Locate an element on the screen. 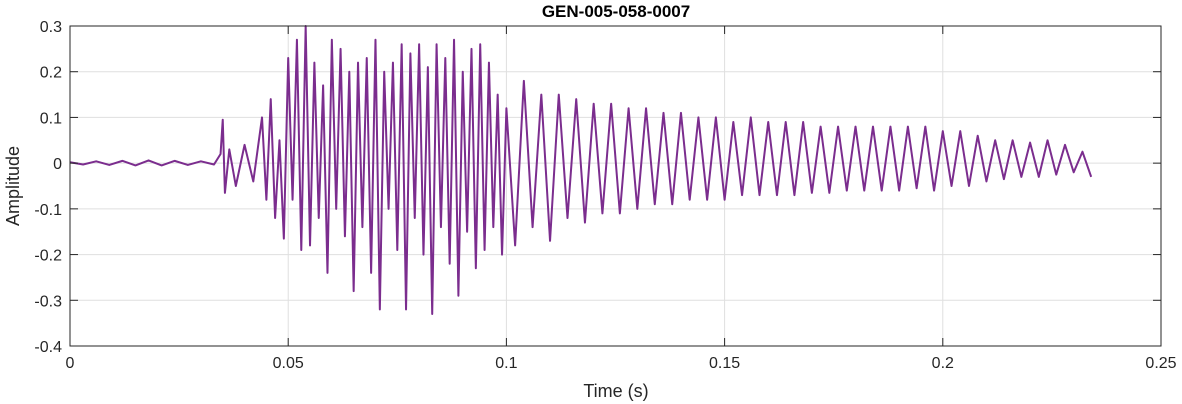 The width and height of the screenshot is (1182, 404). y-tick-label: -0.2 is located at coordinates (48, 256).